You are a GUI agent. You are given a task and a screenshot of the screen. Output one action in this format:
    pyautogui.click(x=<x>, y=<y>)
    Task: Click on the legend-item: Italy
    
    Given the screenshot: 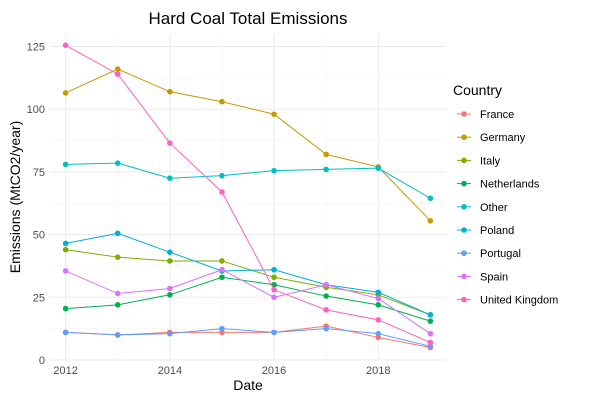 What is the action you would take?
    pyautogui.click(x=479, y=161)
    